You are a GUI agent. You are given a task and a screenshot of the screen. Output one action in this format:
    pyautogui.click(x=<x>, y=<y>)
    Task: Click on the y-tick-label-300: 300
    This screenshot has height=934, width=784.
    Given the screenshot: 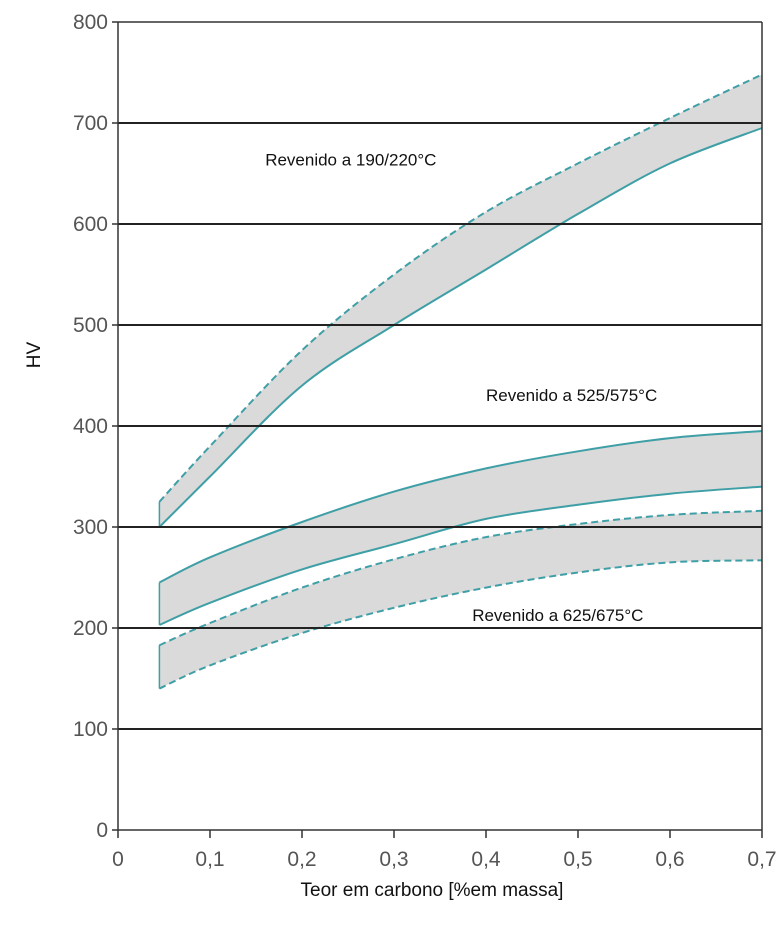 What is the action you would take?
    pyautogui.click(x=90, y=527)
    